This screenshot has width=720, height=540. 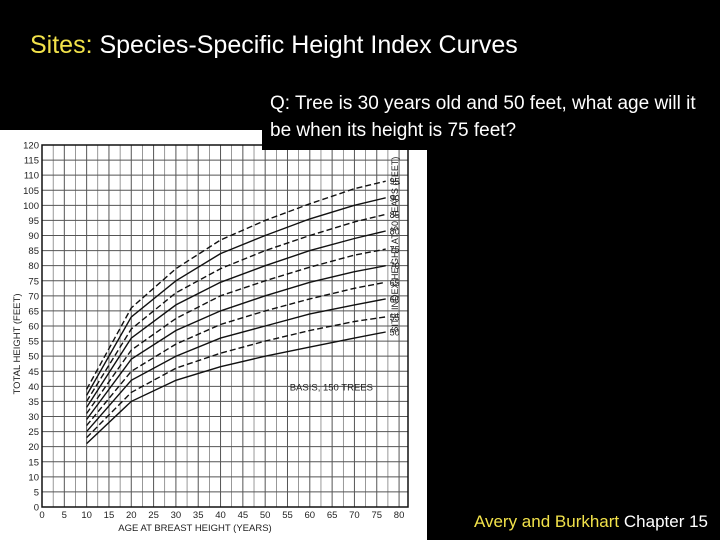 What do you see at coordinates (376, 515) in the screenshot?
I see `x-tick-label: 75` at bounding box center [376, 515].